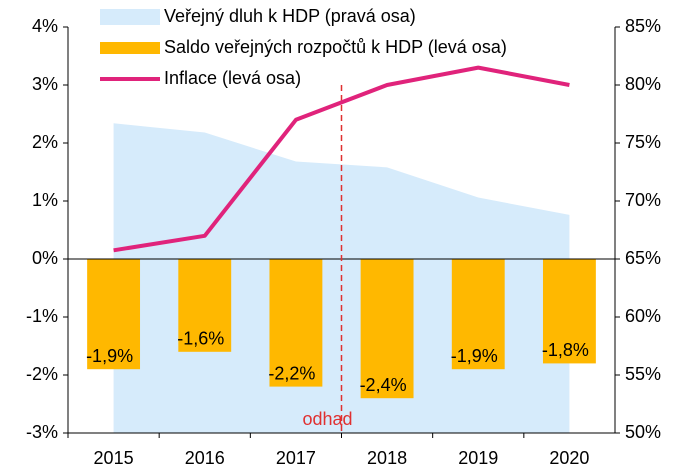  Describe the element at coordinates (643, 84) in the screenshot. I see `y2-tick-label: 80%` at that location.